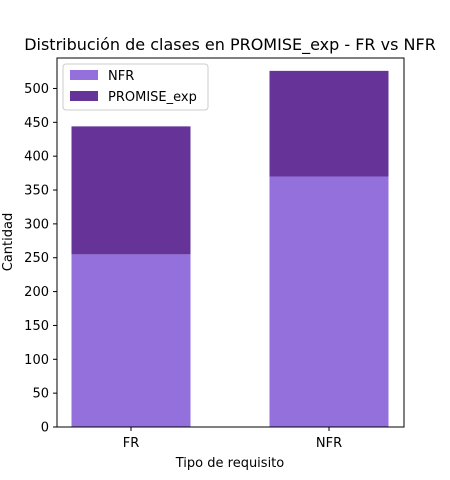  I want to click on y-tick-label: 300, so click(36, 224).